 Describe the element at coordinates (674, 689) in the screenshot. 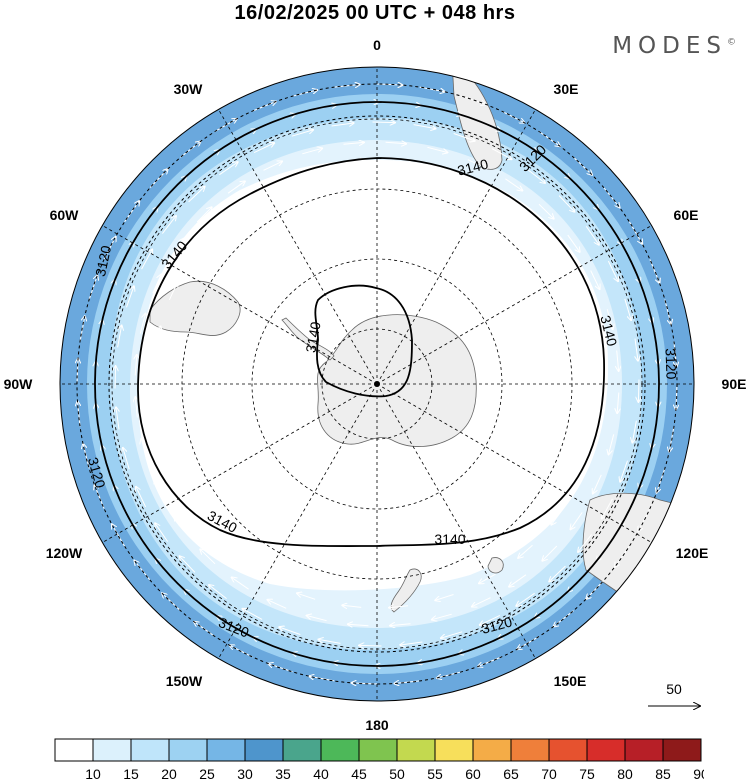

I see `reference-vector-label: 50` at that location.